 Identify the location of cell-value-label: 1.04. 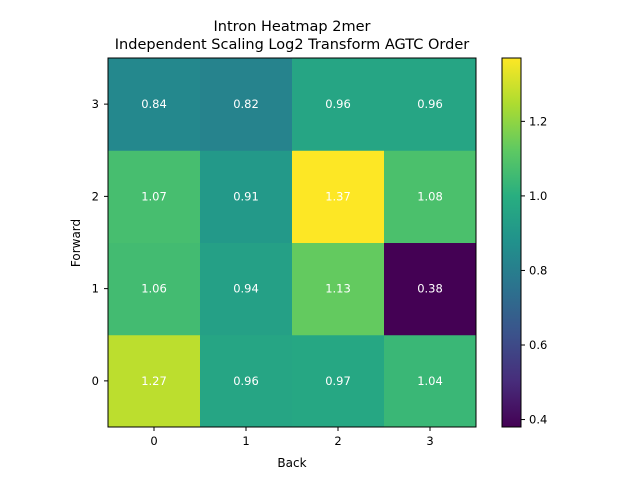
(430, 381).